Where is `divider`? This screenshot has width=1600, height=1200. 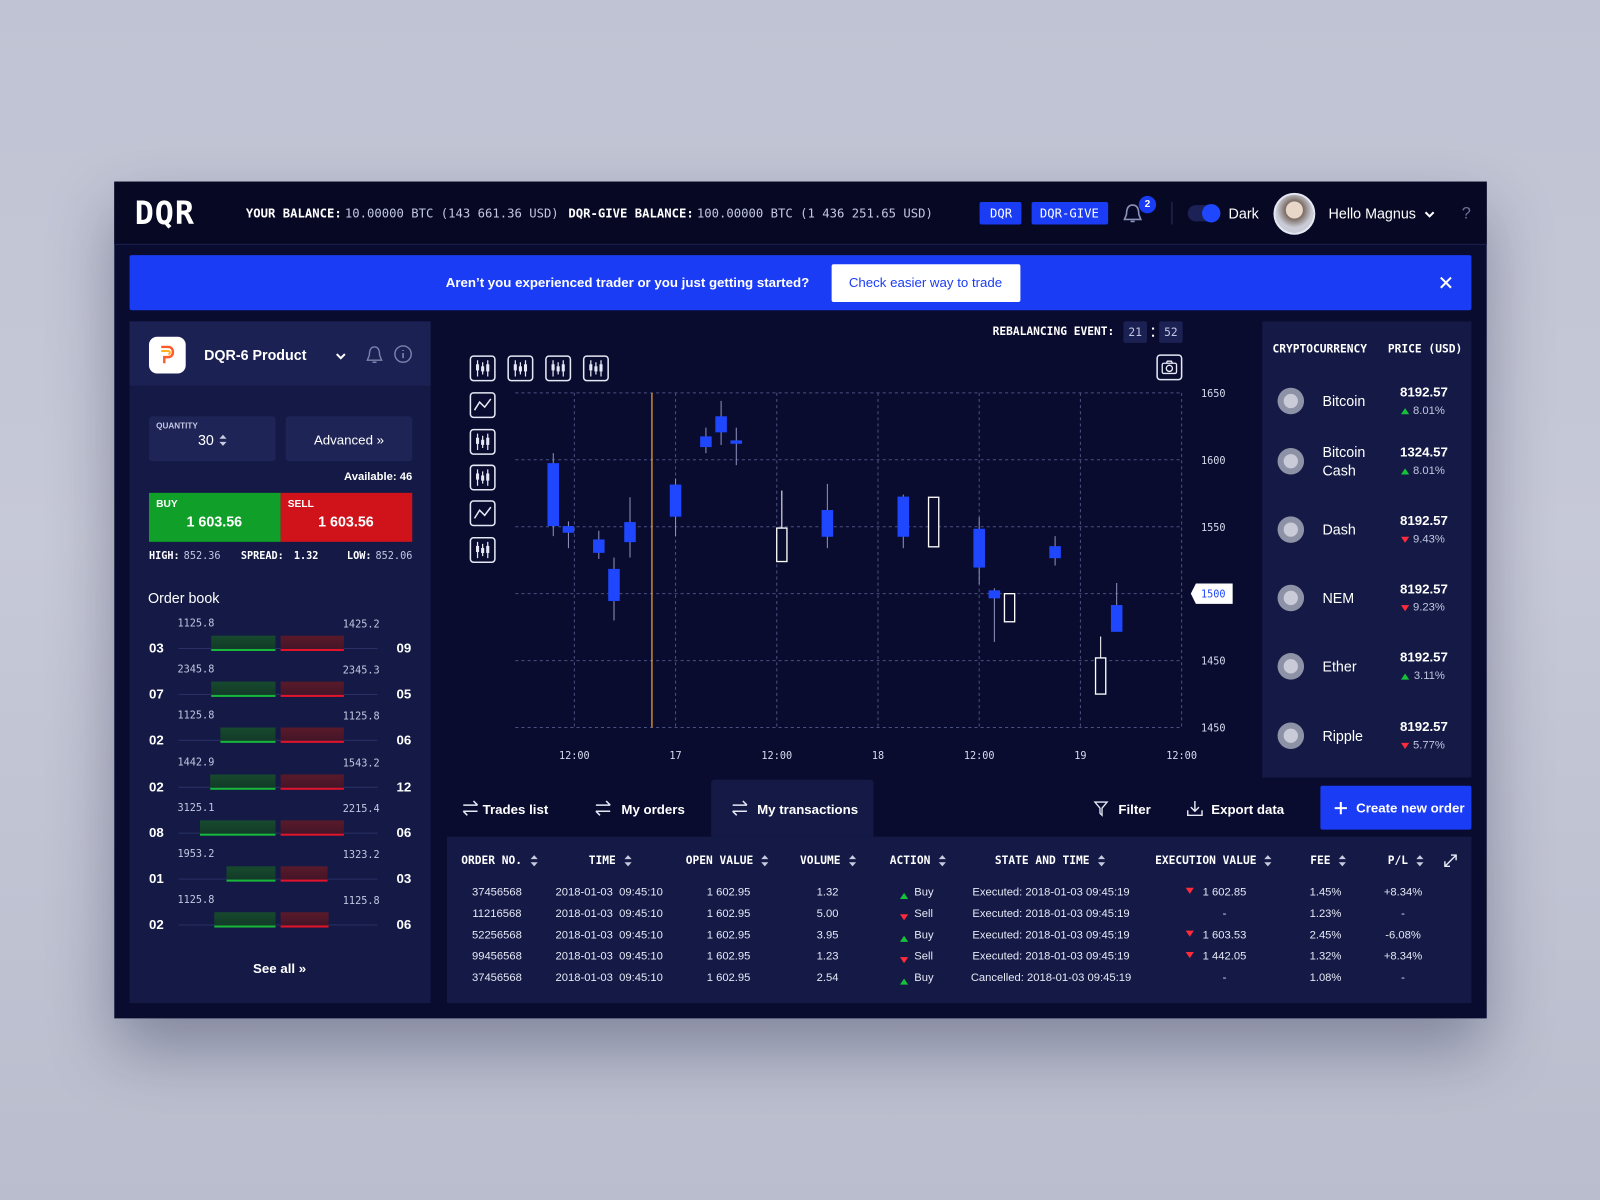 divider is located at coordinates (1172, 213).